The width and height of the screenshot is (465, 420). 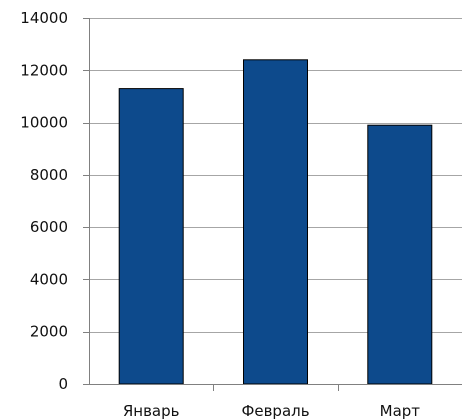 What do you see at coordinates (49, 227) in the screenshot?
I see `y-tick-label: 6000` at bounding box center [49, 227].